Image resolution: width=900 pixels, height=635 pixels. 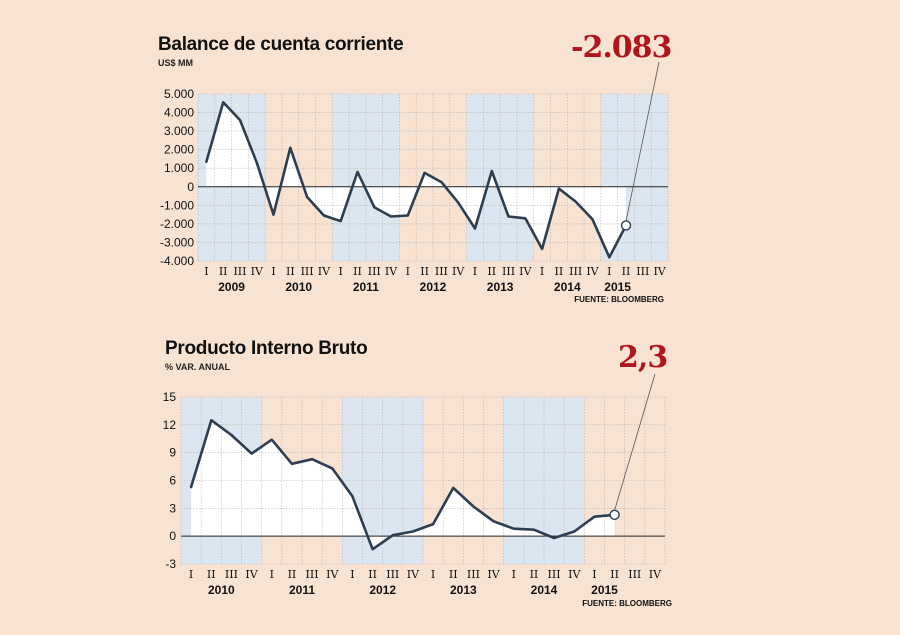 I want to click on chart1-area-fill, so click(x=416, y=180).